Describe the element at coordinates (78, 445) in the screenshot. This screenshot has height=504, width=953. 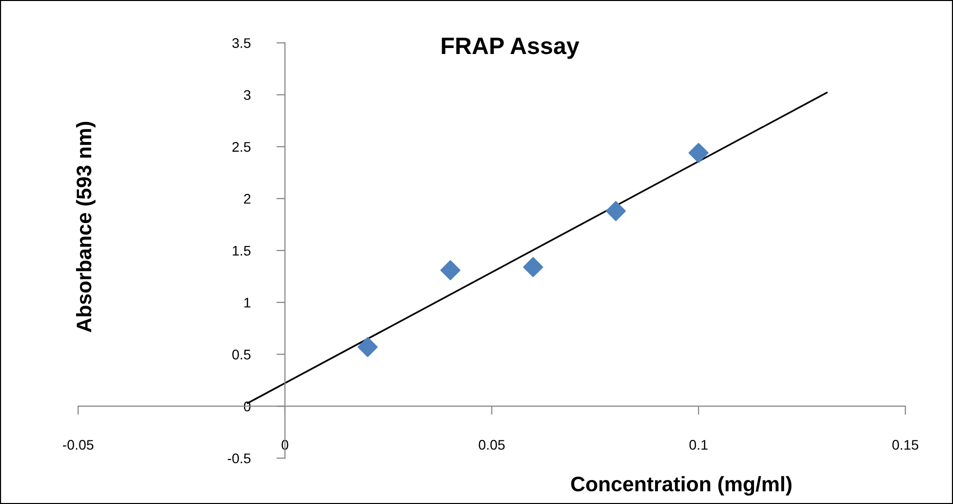
I see `x-tick-label: -0.05` at that location.